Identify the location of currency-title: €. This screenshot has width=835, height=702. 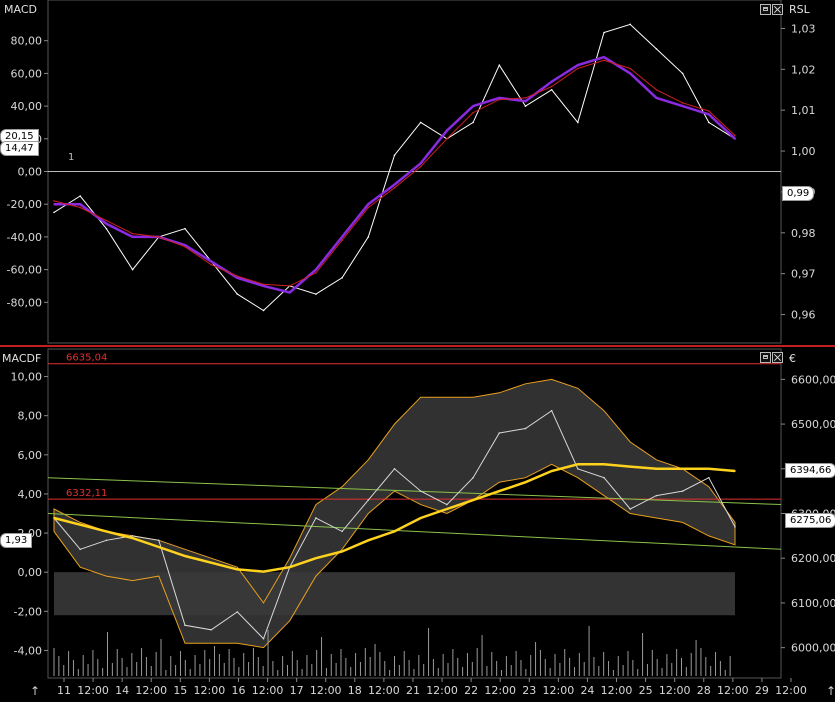
(792, 358).